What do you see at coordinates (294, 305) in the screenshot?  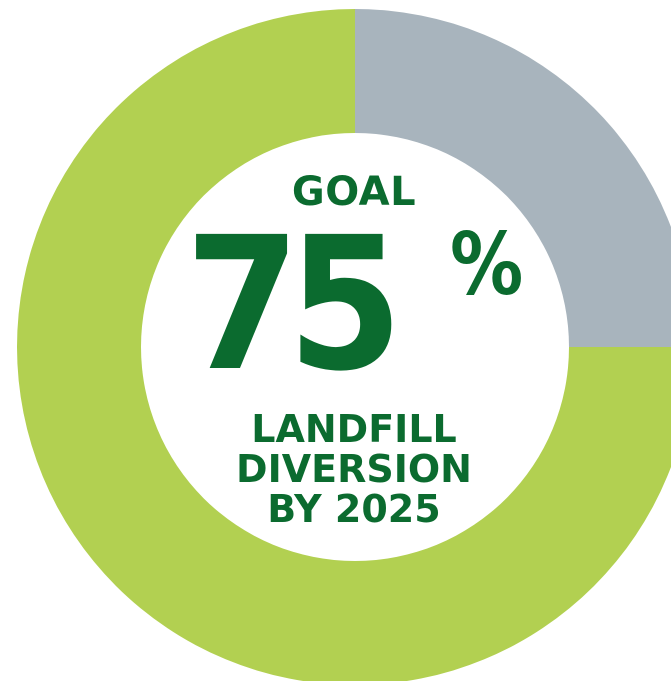 I see `goal-number: 75` at bounding box center [294, 305].